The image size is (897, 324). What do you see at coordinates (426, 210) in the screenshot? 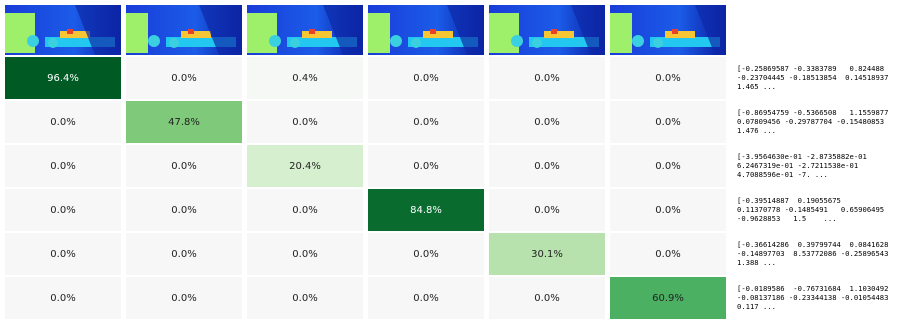
I see `score-cell: 84.8%` at bounding box center [426, 210].